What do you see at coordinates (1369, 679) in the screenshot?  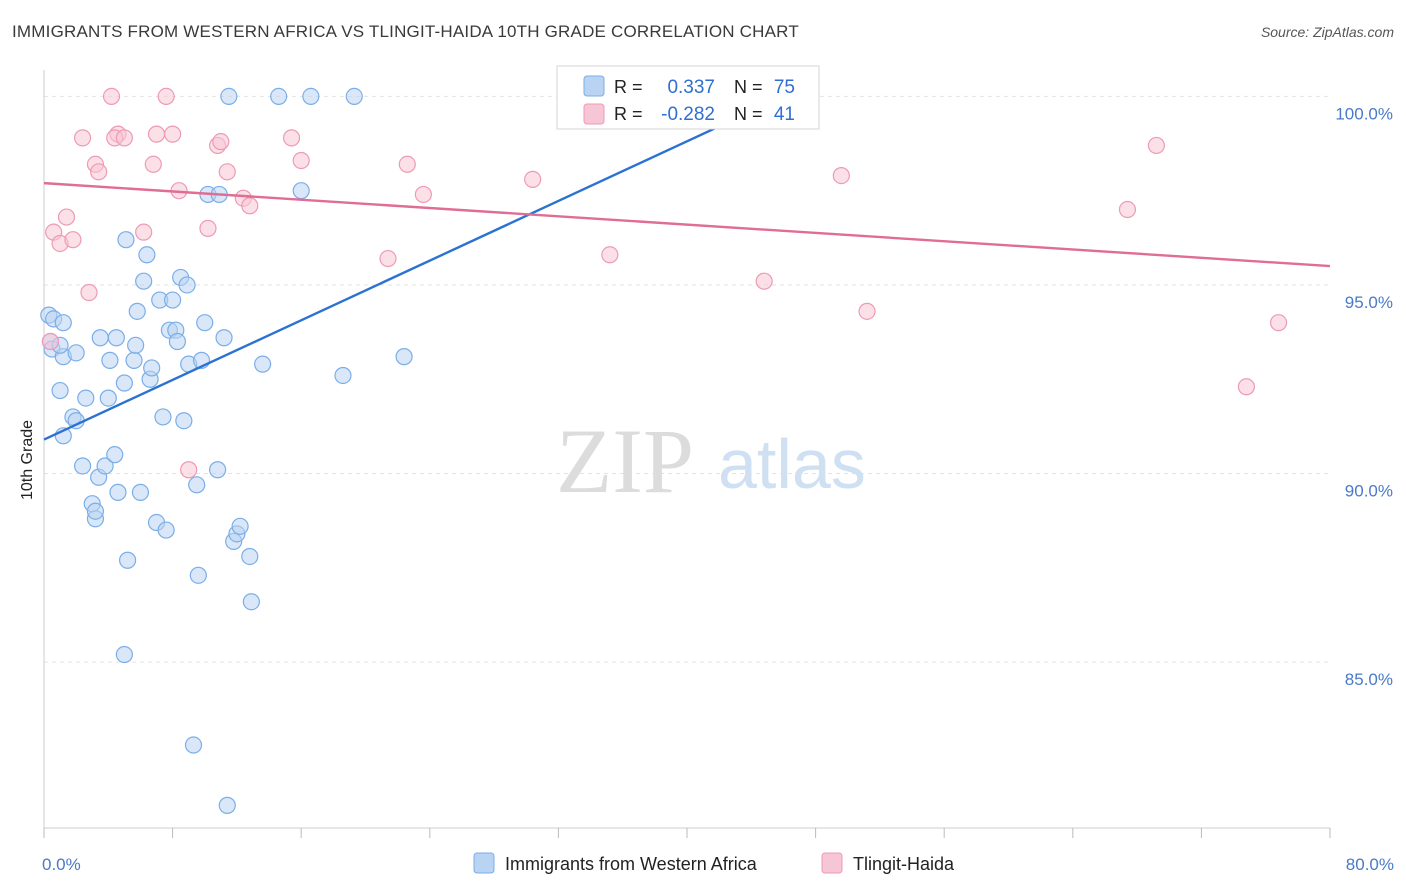 I see `y-tick-label: 85.0%` at bounding box center [1369, 679].